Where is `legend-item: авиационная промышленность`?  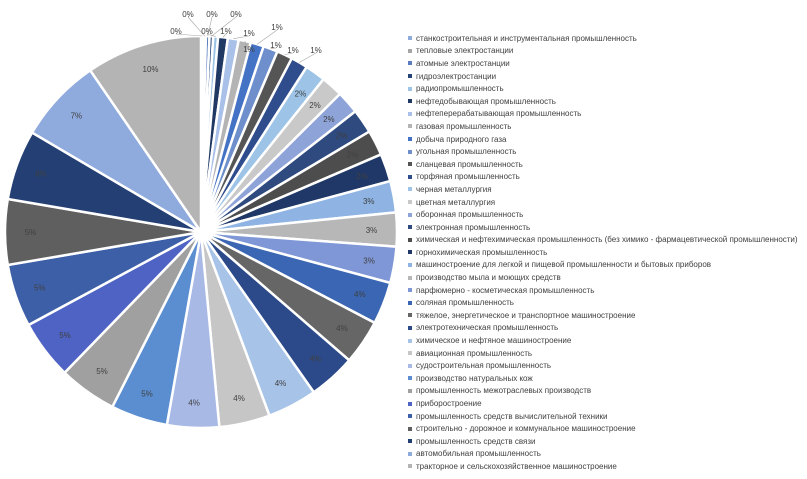
legend-item: авиационная промышленность is located at coordinates (607, 353).